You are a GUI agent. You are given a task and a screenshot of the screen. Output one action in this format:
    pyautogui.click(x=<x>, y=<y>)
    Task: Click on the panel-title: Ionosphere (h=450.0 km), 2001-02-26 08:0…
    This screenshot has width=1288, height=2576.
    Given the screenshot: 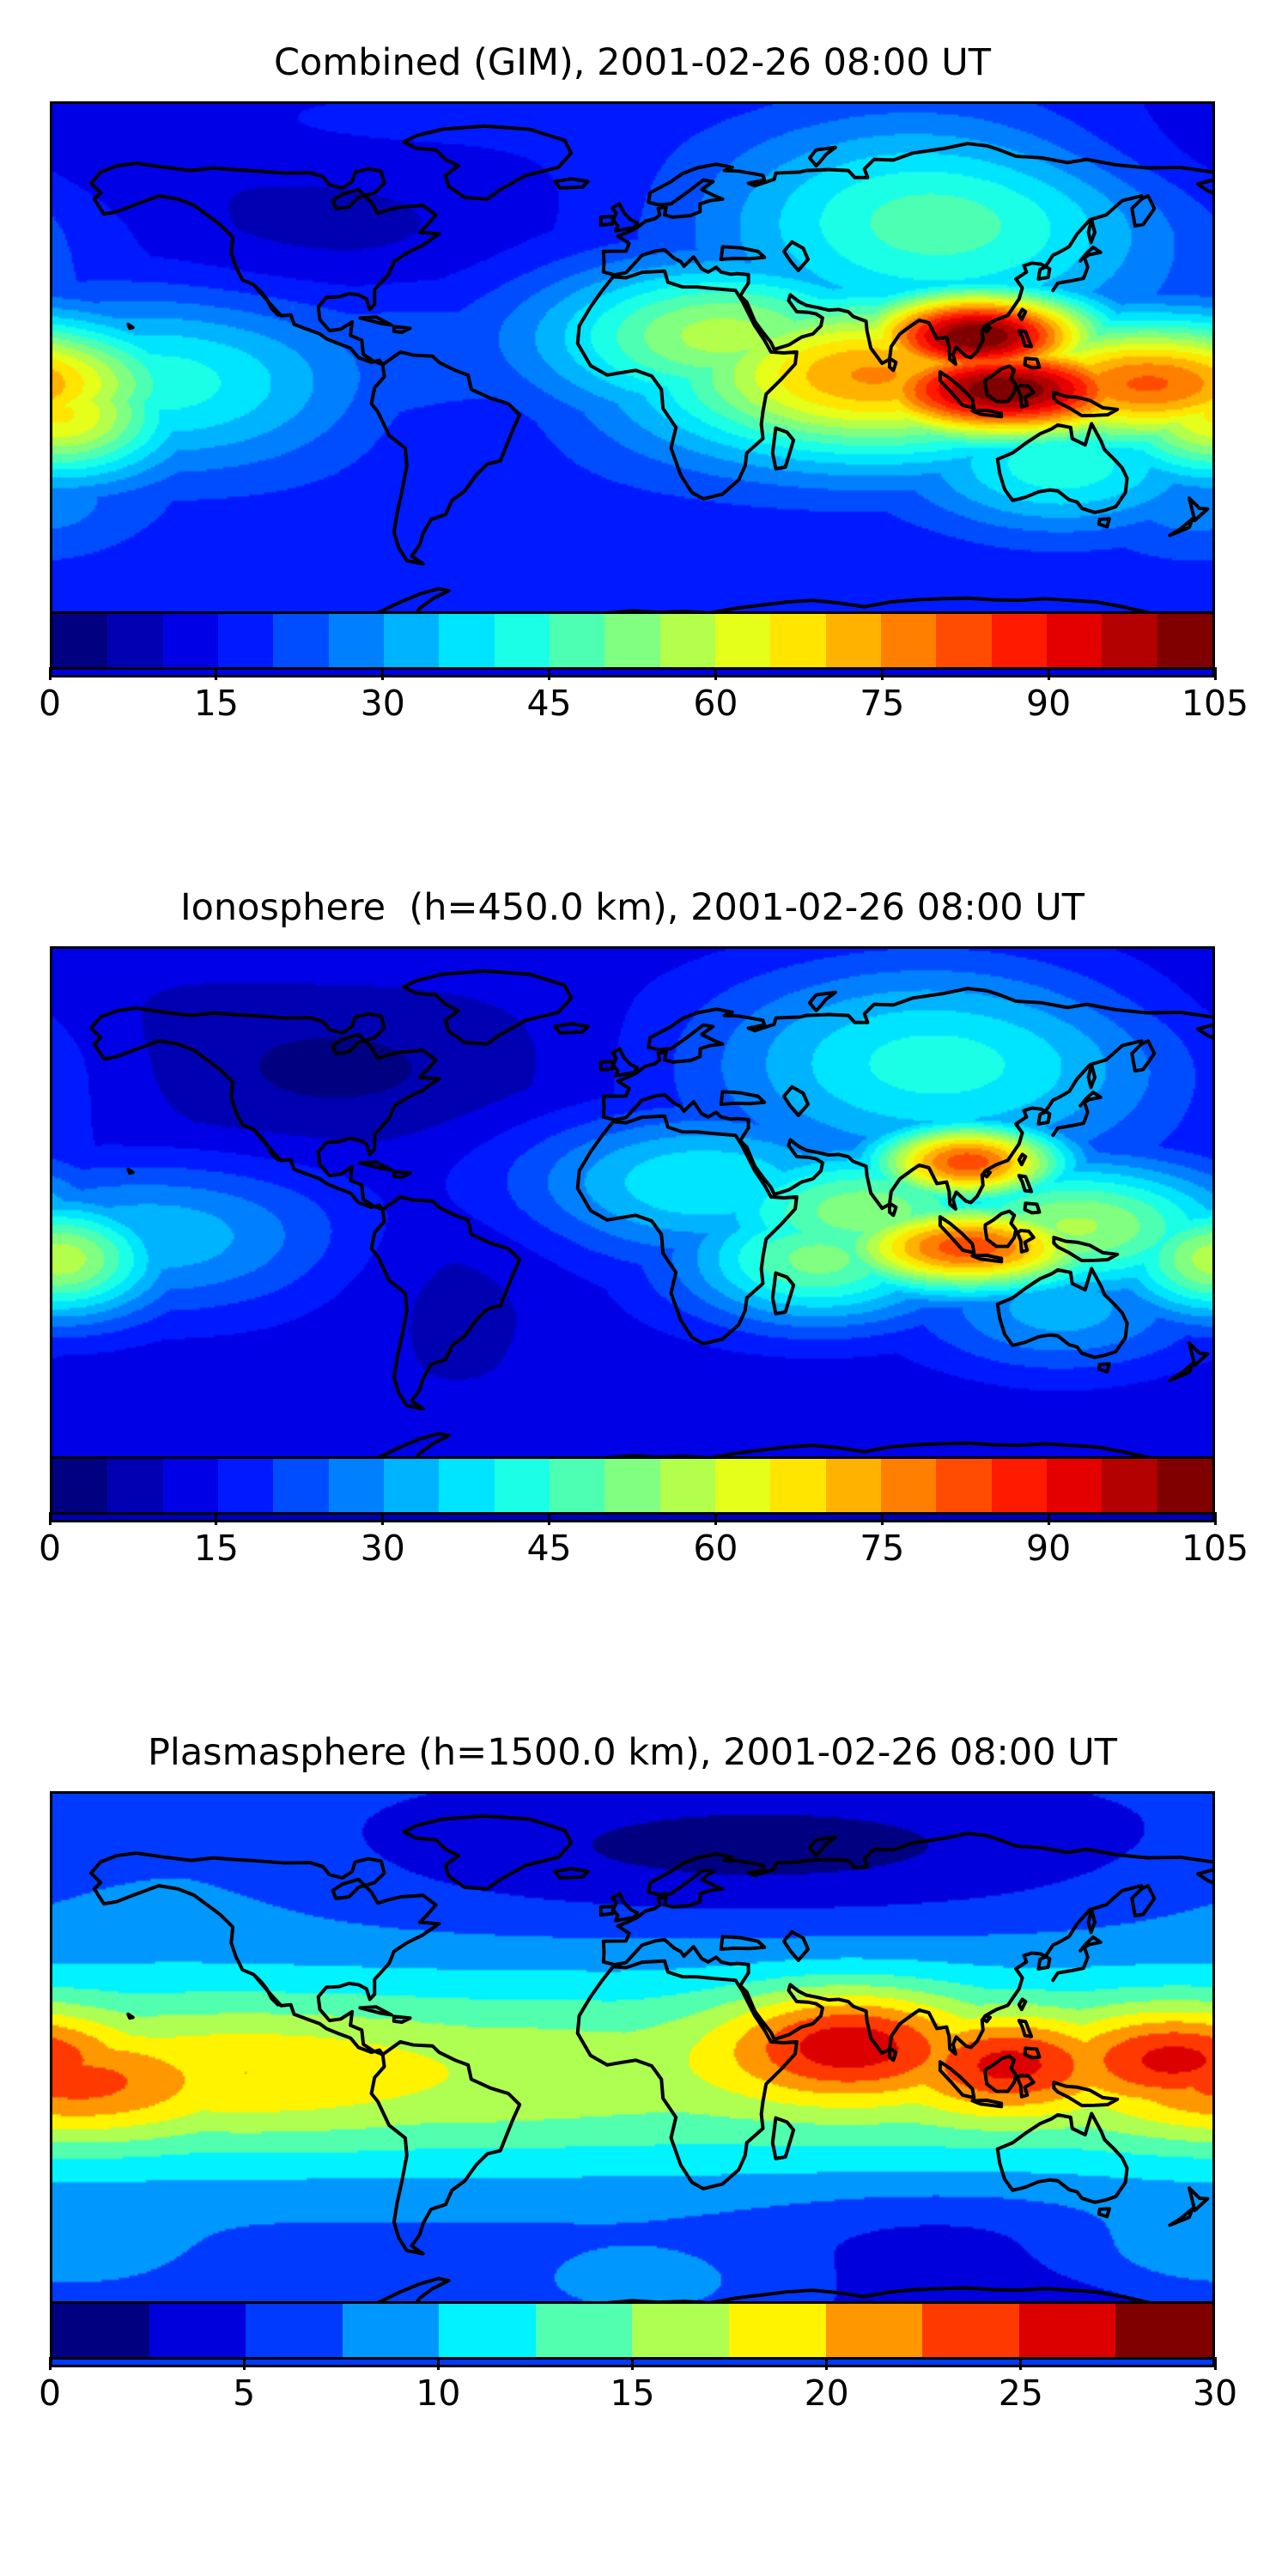 What is the action you would take?
    pyautogui.click(x=632, y=907)
    